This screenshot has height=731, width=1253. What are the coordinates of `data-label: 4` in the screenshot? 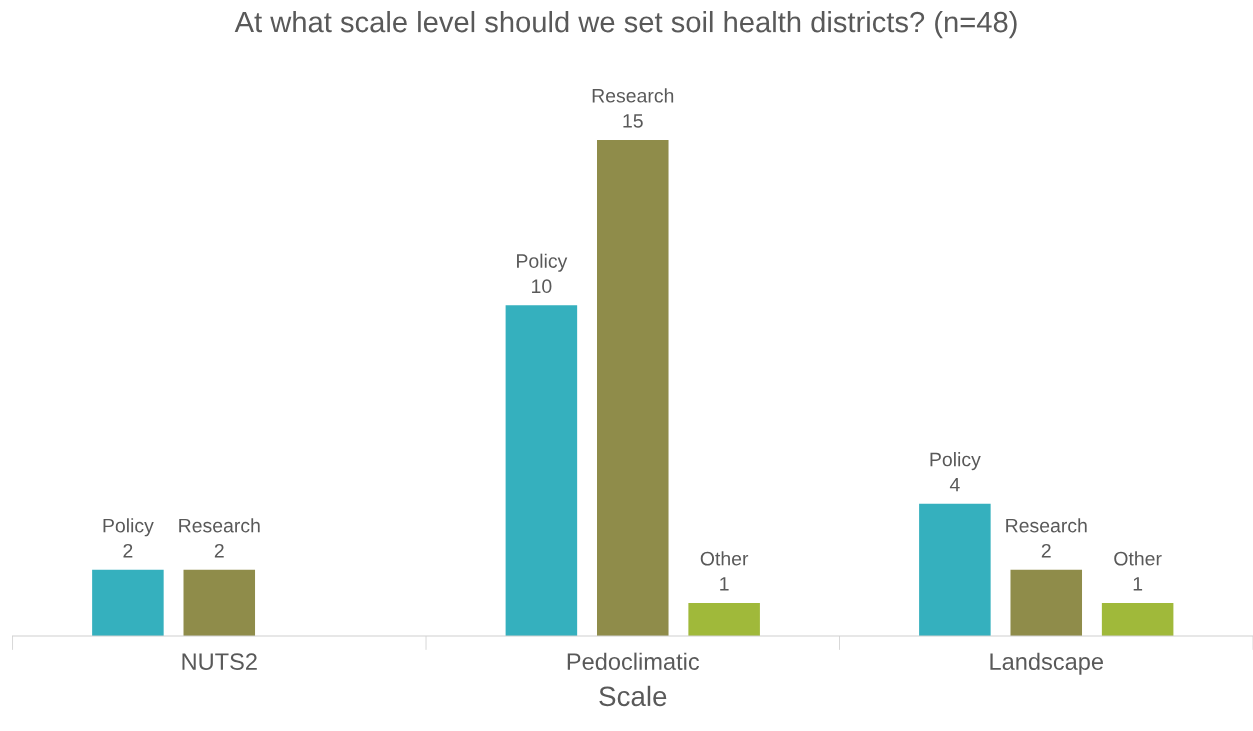 It's located at (954, 484).